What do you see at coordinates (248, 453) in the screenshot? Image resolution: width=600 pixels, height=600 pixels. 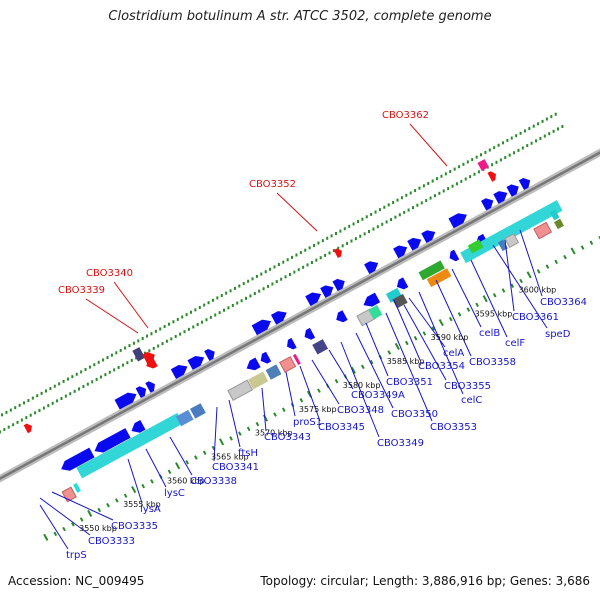 I see `gene-label-blue: ftsH` at bounding box center [248, 453].